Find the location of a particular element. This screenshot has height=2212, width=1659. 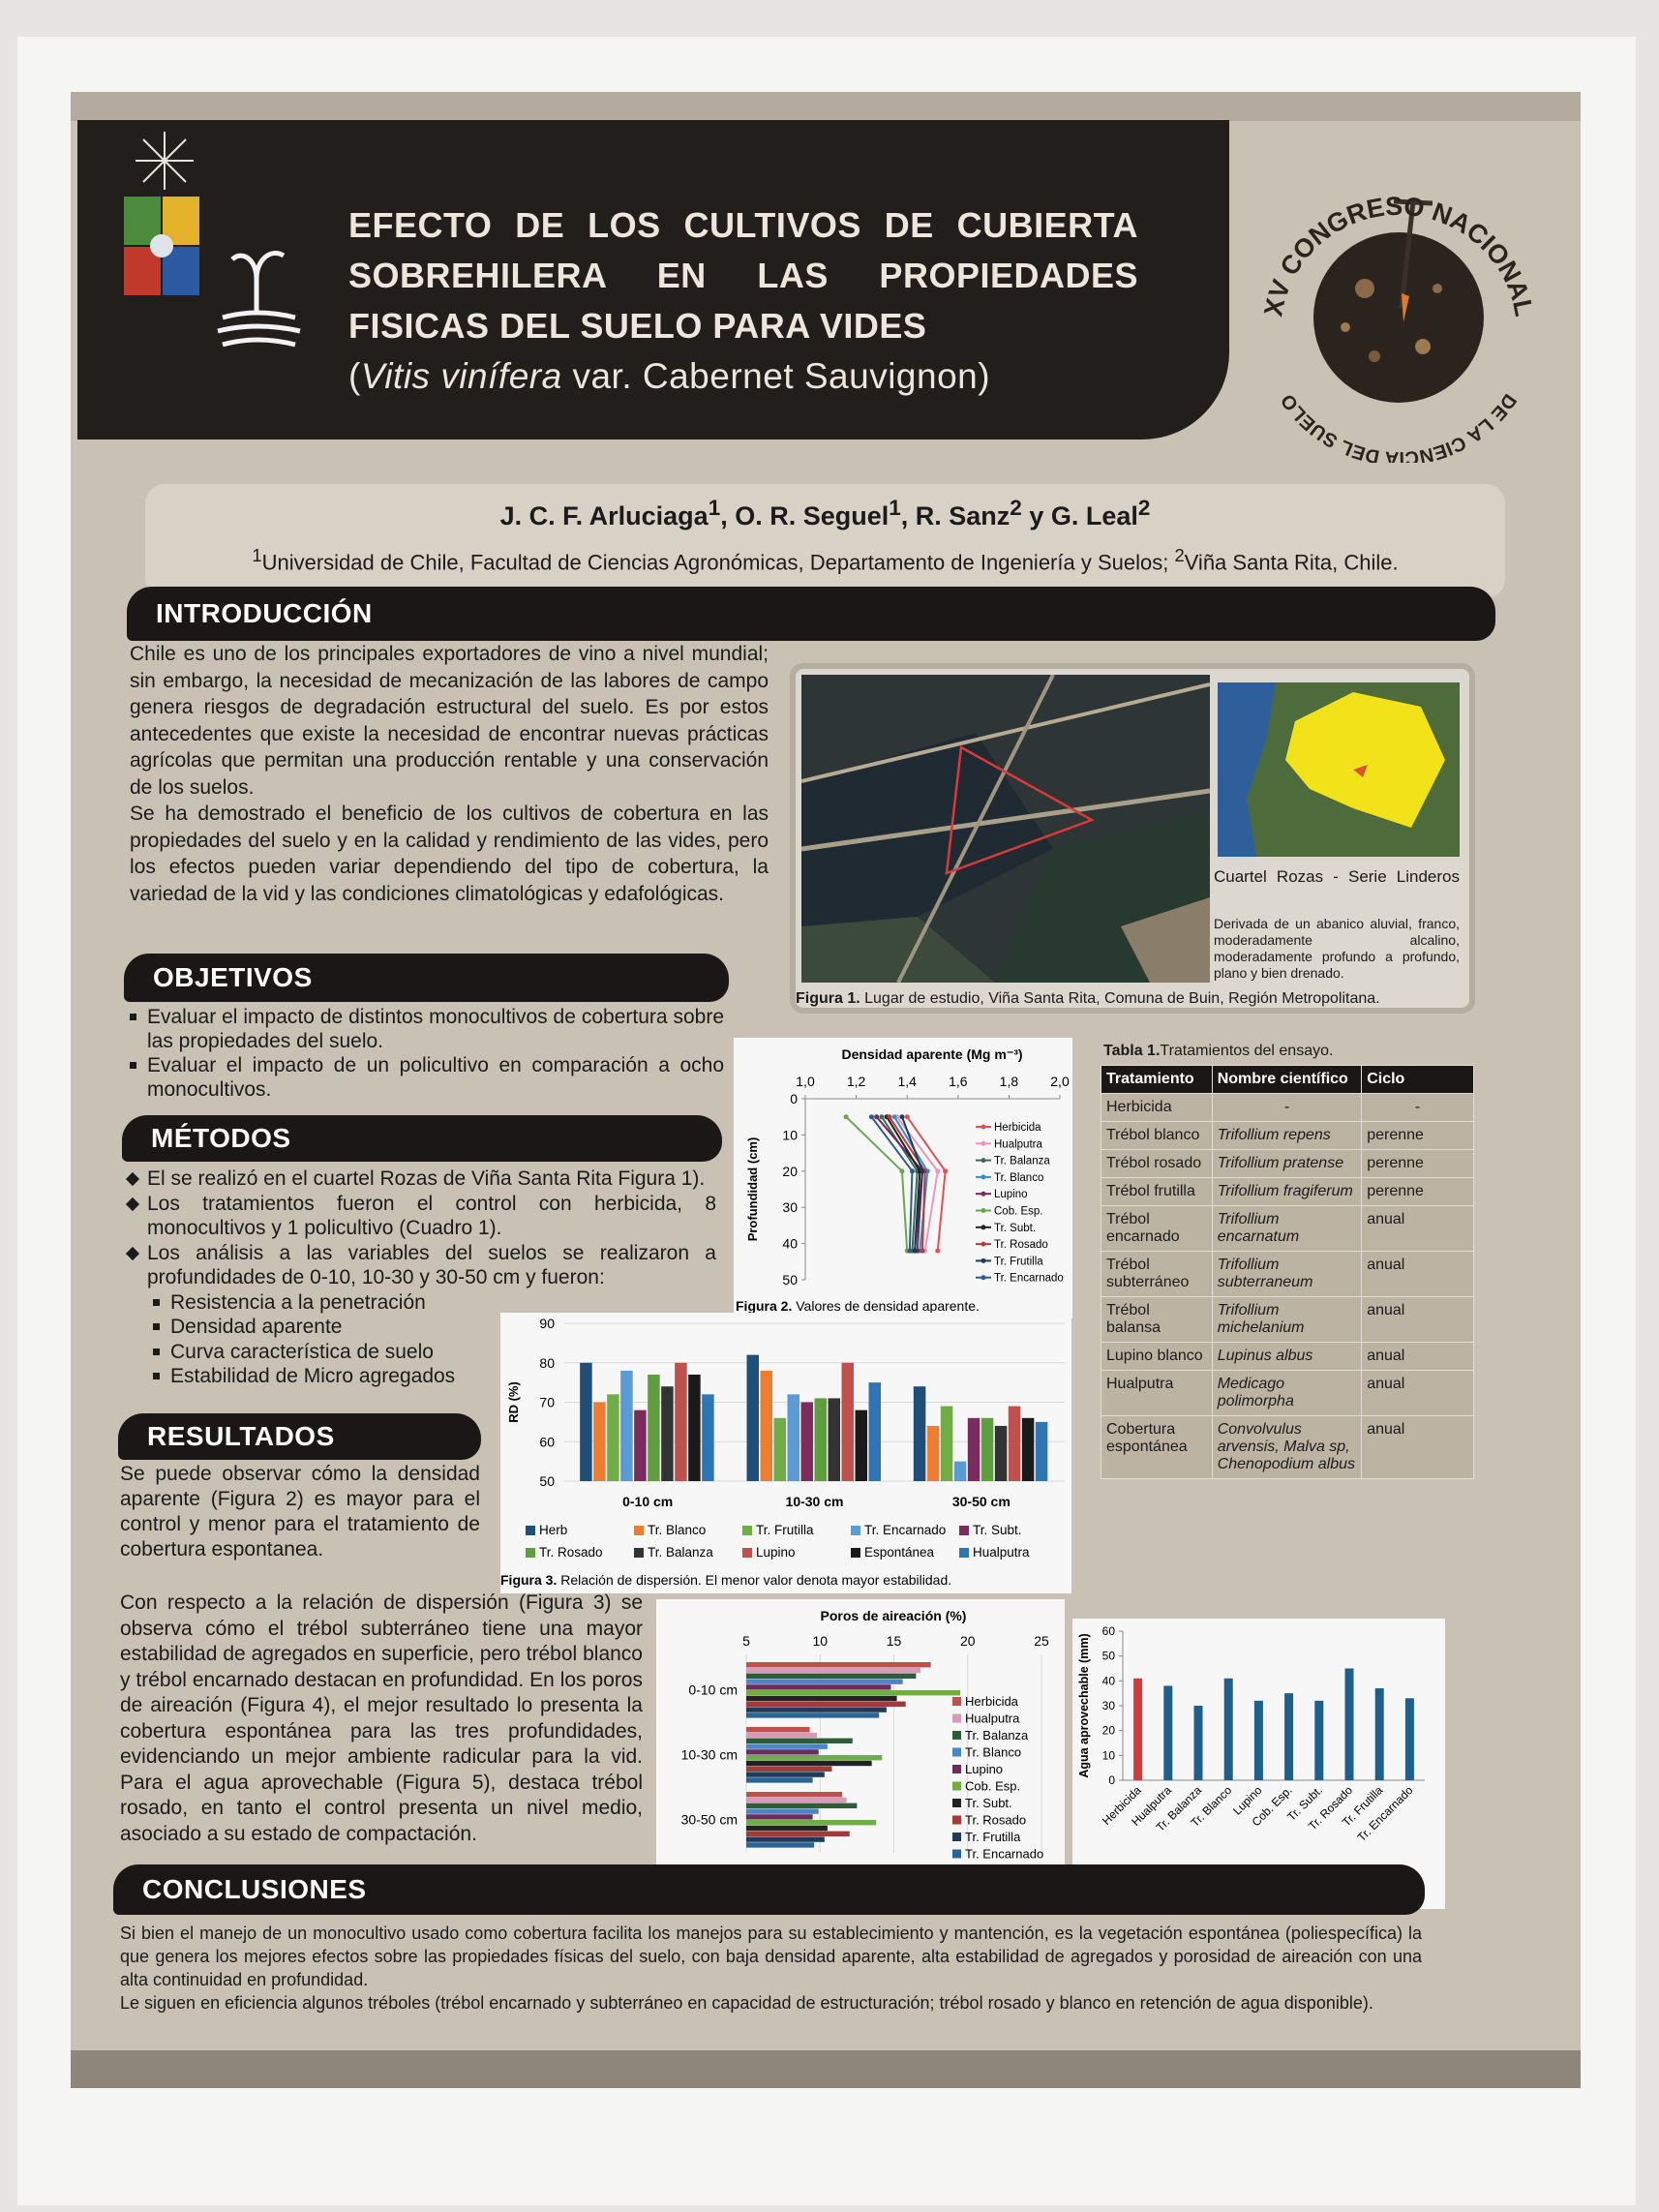

table-cell: Trifollium subterraneum is located at coordinates (1287, 1274).